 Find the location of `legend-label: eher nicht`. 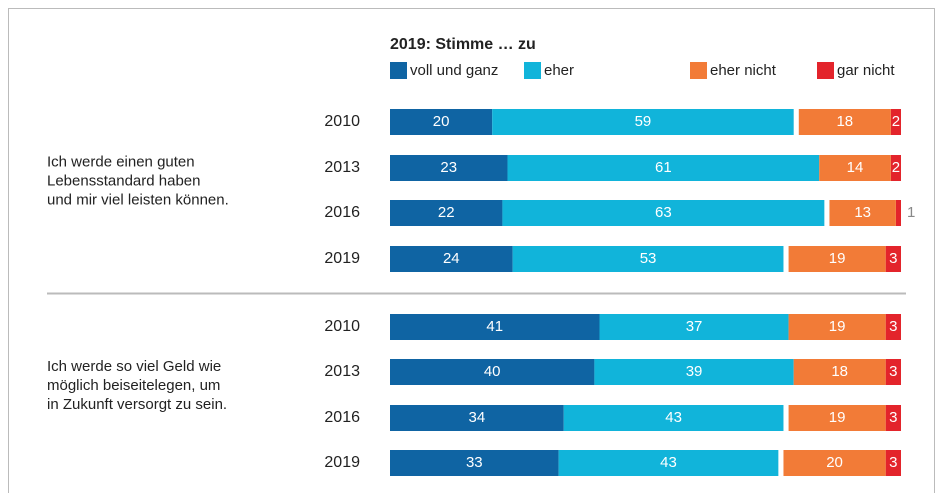

legend-label: eher nicht is located at coordinates (743, 70).